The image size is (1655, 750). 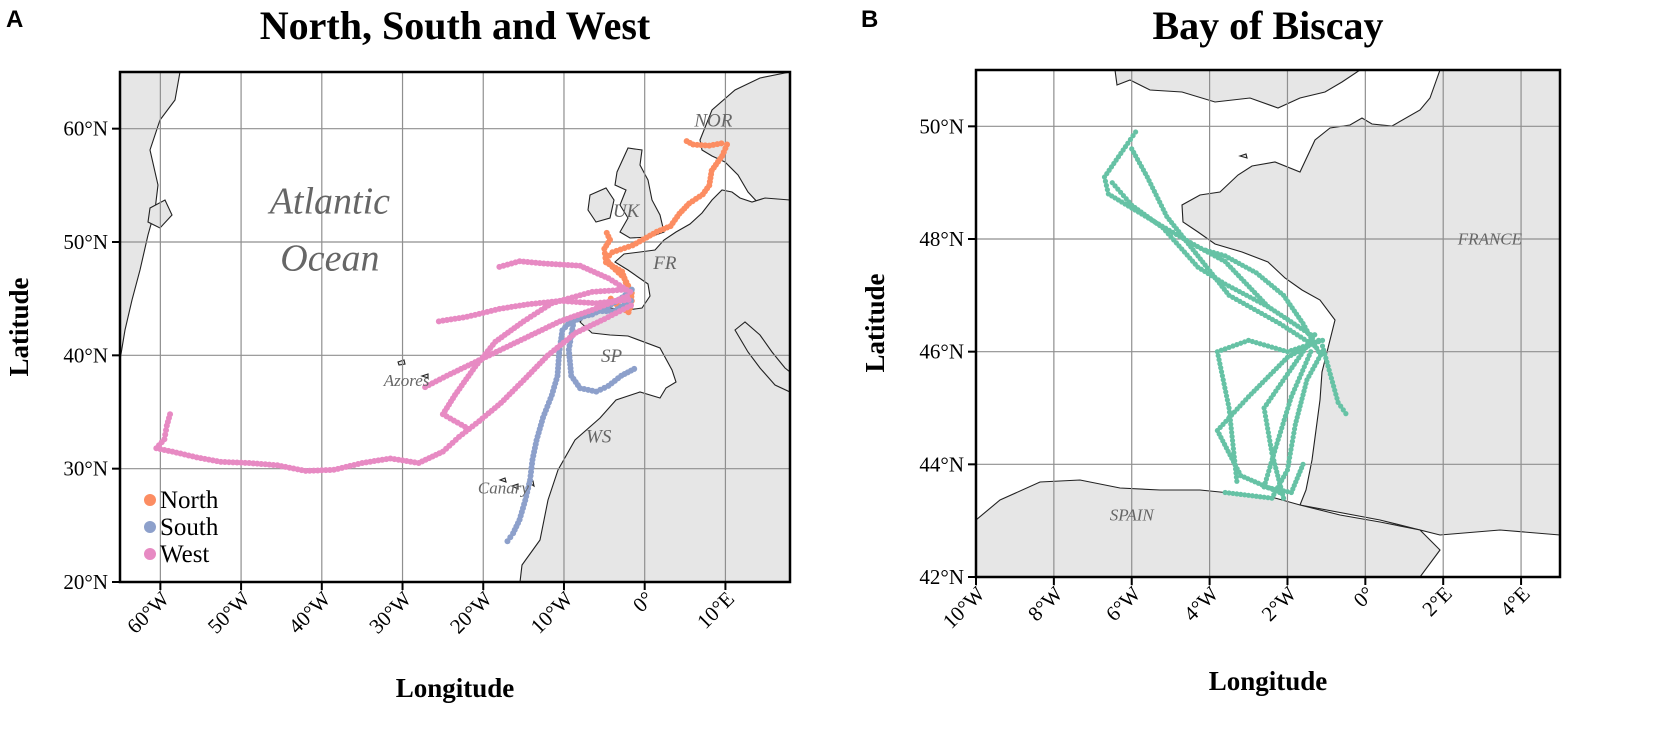 What do you see at coordinates (148, 612) in the screenshot?
I see `panel-a-xtick-label-0: 60°W` at bounding box center [148, 612].